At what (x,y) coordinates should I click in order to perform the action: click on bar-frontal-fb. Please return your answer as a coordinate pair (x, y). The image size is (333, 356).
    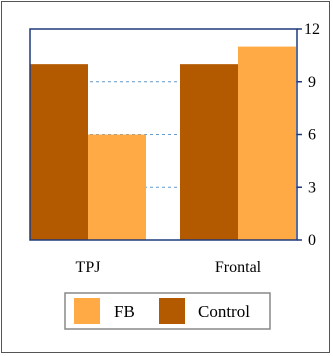
    Looking at the image, I should click on (267, 143).